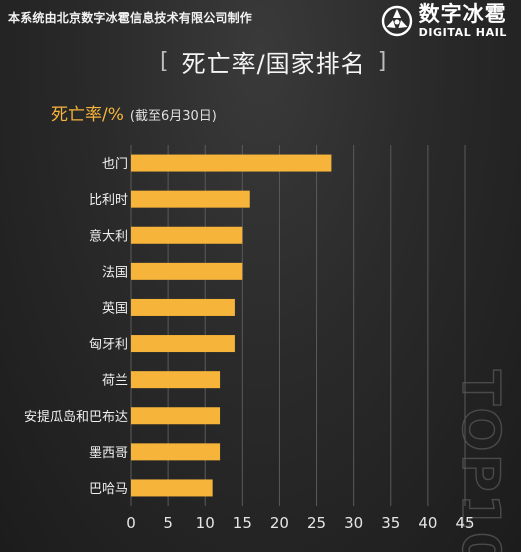 This screenshot has width=521, height=552. I want to click on x-tick-label: 45, so click(464, 523).